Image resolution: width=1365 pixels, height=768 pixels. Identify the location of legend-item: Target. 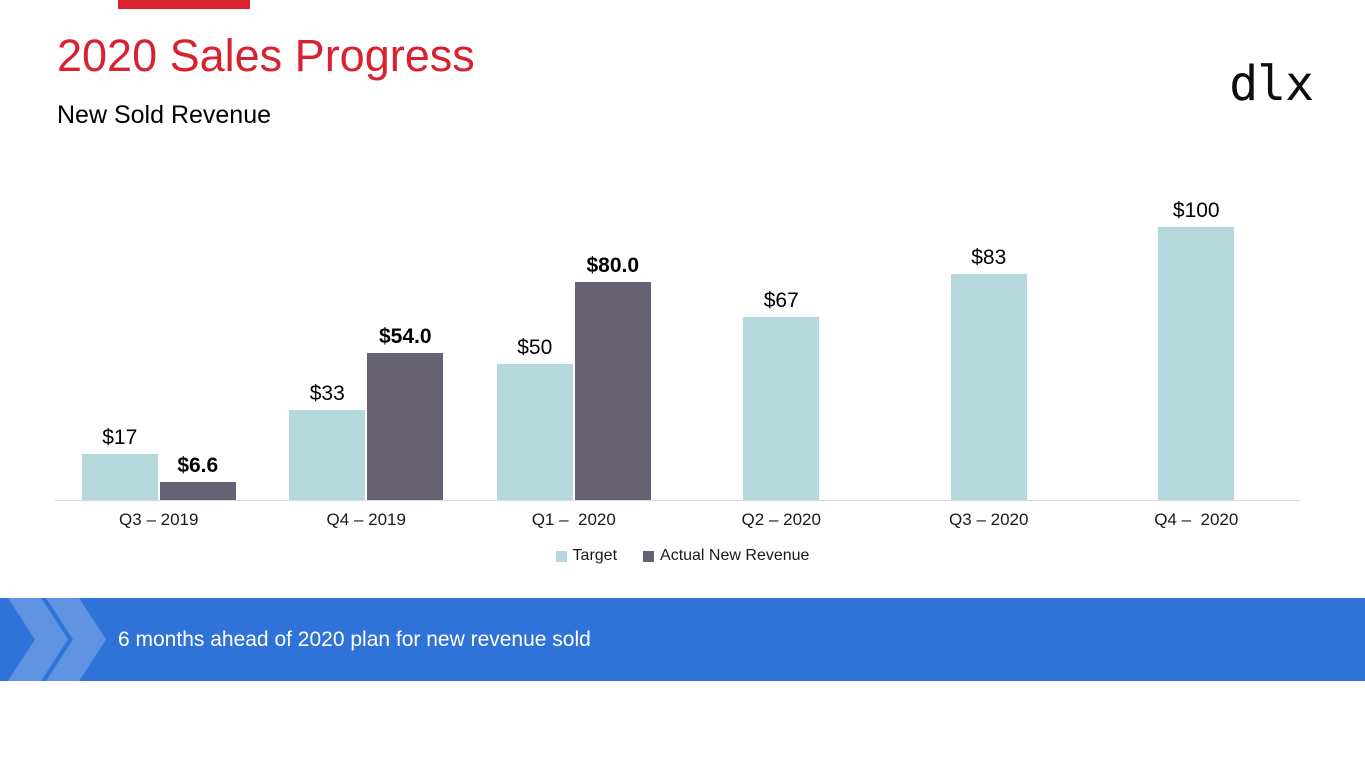
(586, 556).